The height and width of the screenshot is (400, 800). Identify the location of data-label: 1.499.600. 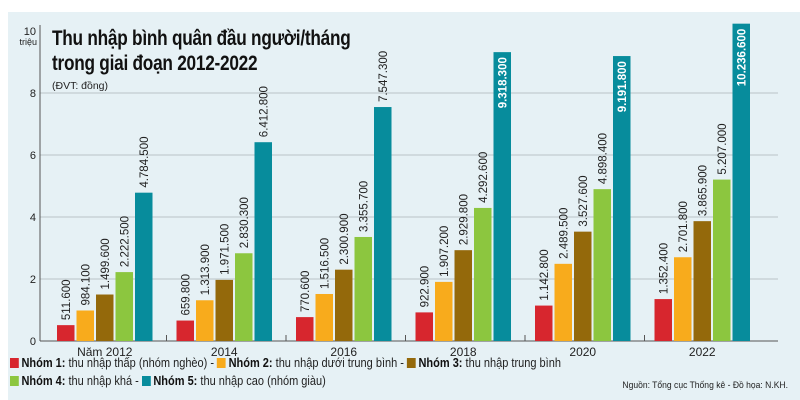
(106, 263).